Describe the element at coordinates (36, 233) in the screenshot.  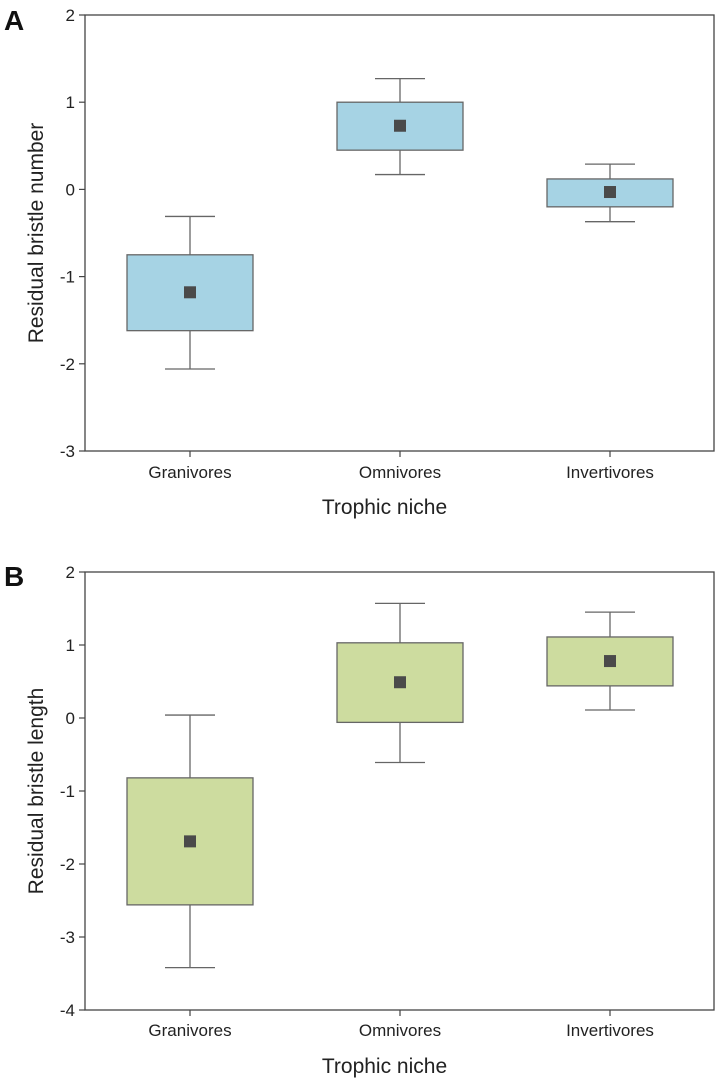
I see `y-axis-label: Residual bristle number` at that location.